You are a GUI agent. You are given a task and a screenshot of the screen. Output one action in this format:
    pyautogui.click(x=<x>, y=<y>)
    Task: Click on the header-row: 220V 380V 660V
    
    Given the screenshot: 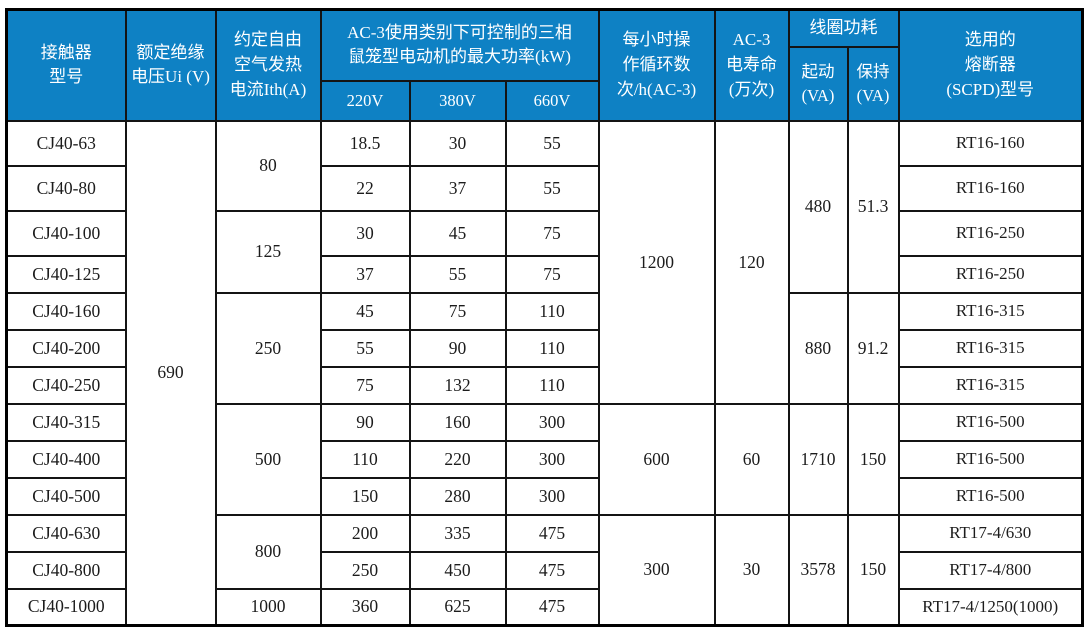 What is the action you would take?
    pyautogui.click(x=545, y=100)
    